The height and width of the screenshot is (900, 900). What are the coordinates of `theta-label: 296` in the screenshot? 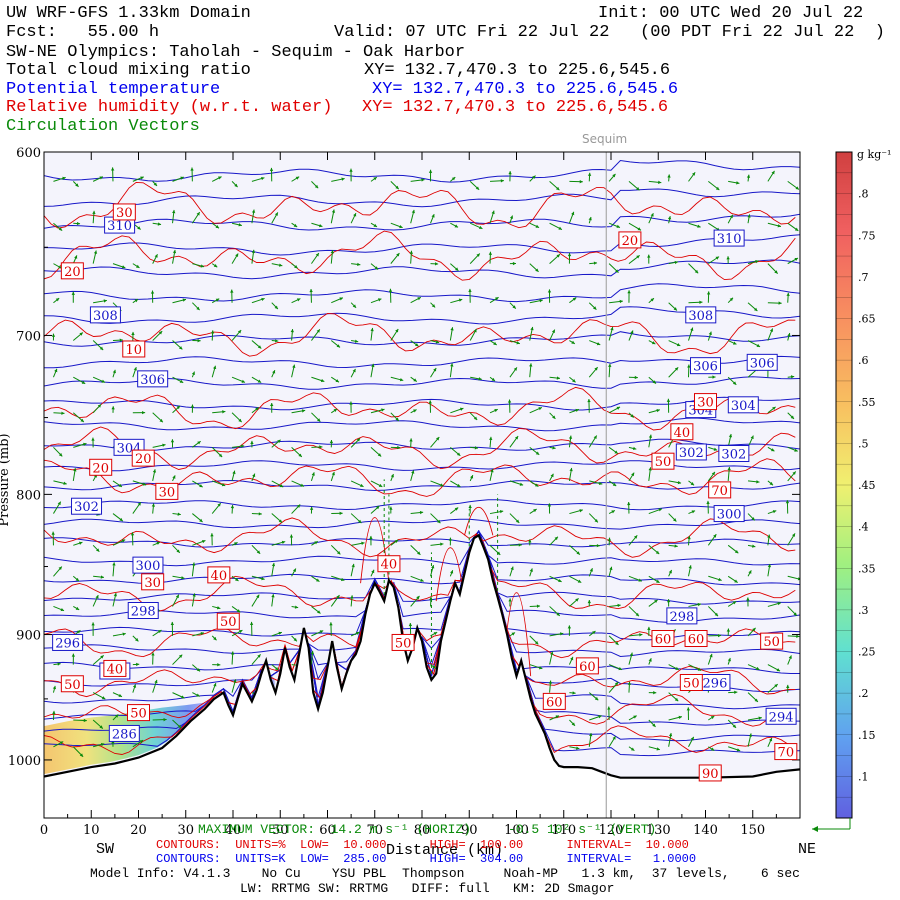 It's located at (715, 683).